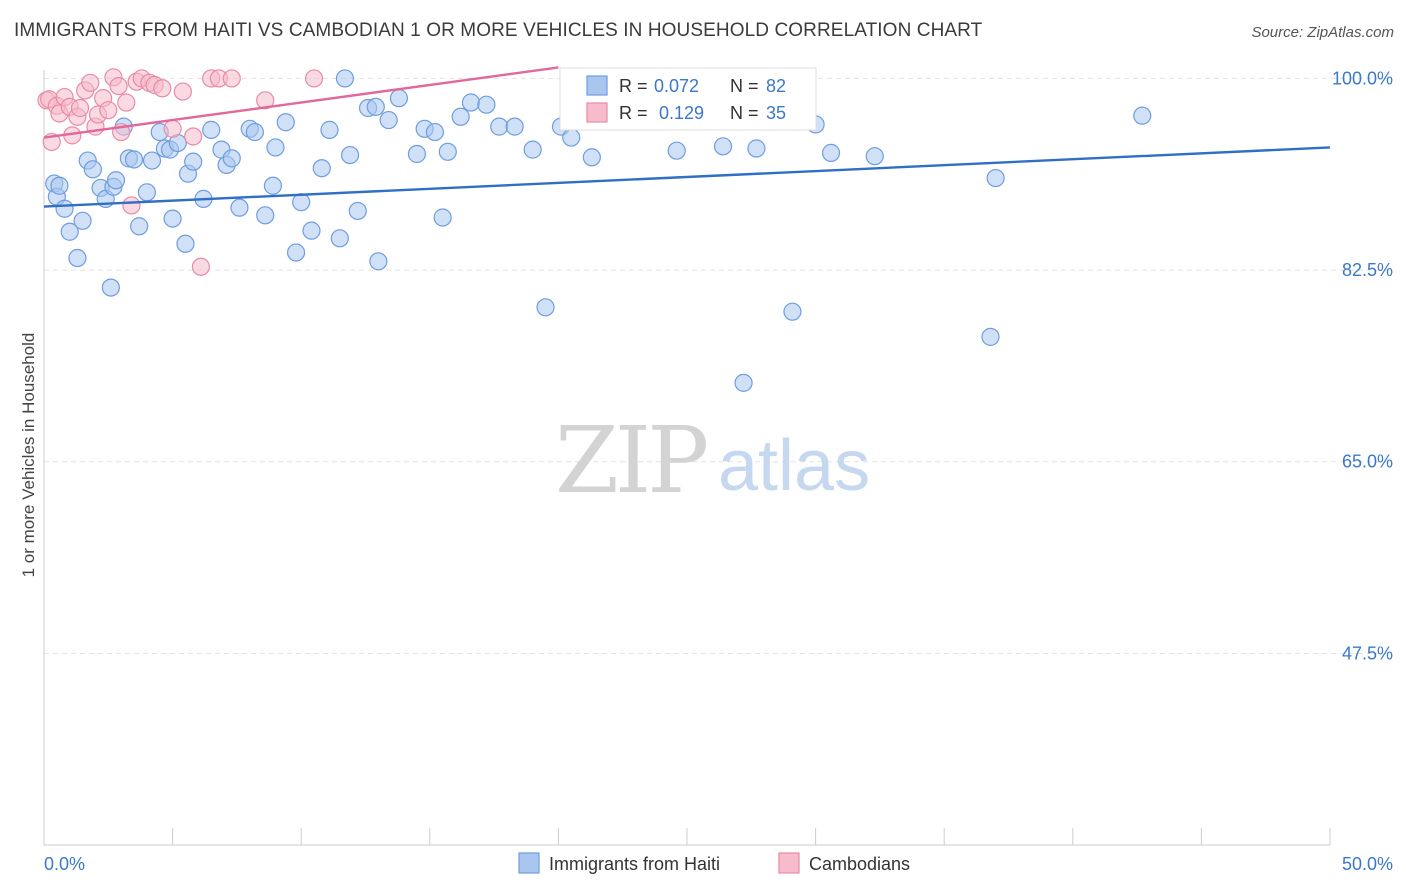  Describe the element at coordinates (744, 113) in the screenshot. I see `stats-n-label-pink: N =` at that location.